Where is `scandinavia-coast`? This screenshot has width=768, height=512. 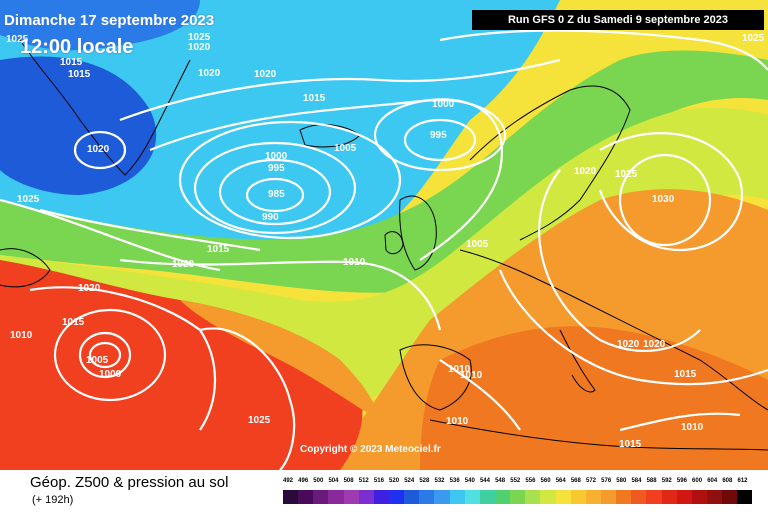 scandinavia-coast is located at coordinates (550, 163).